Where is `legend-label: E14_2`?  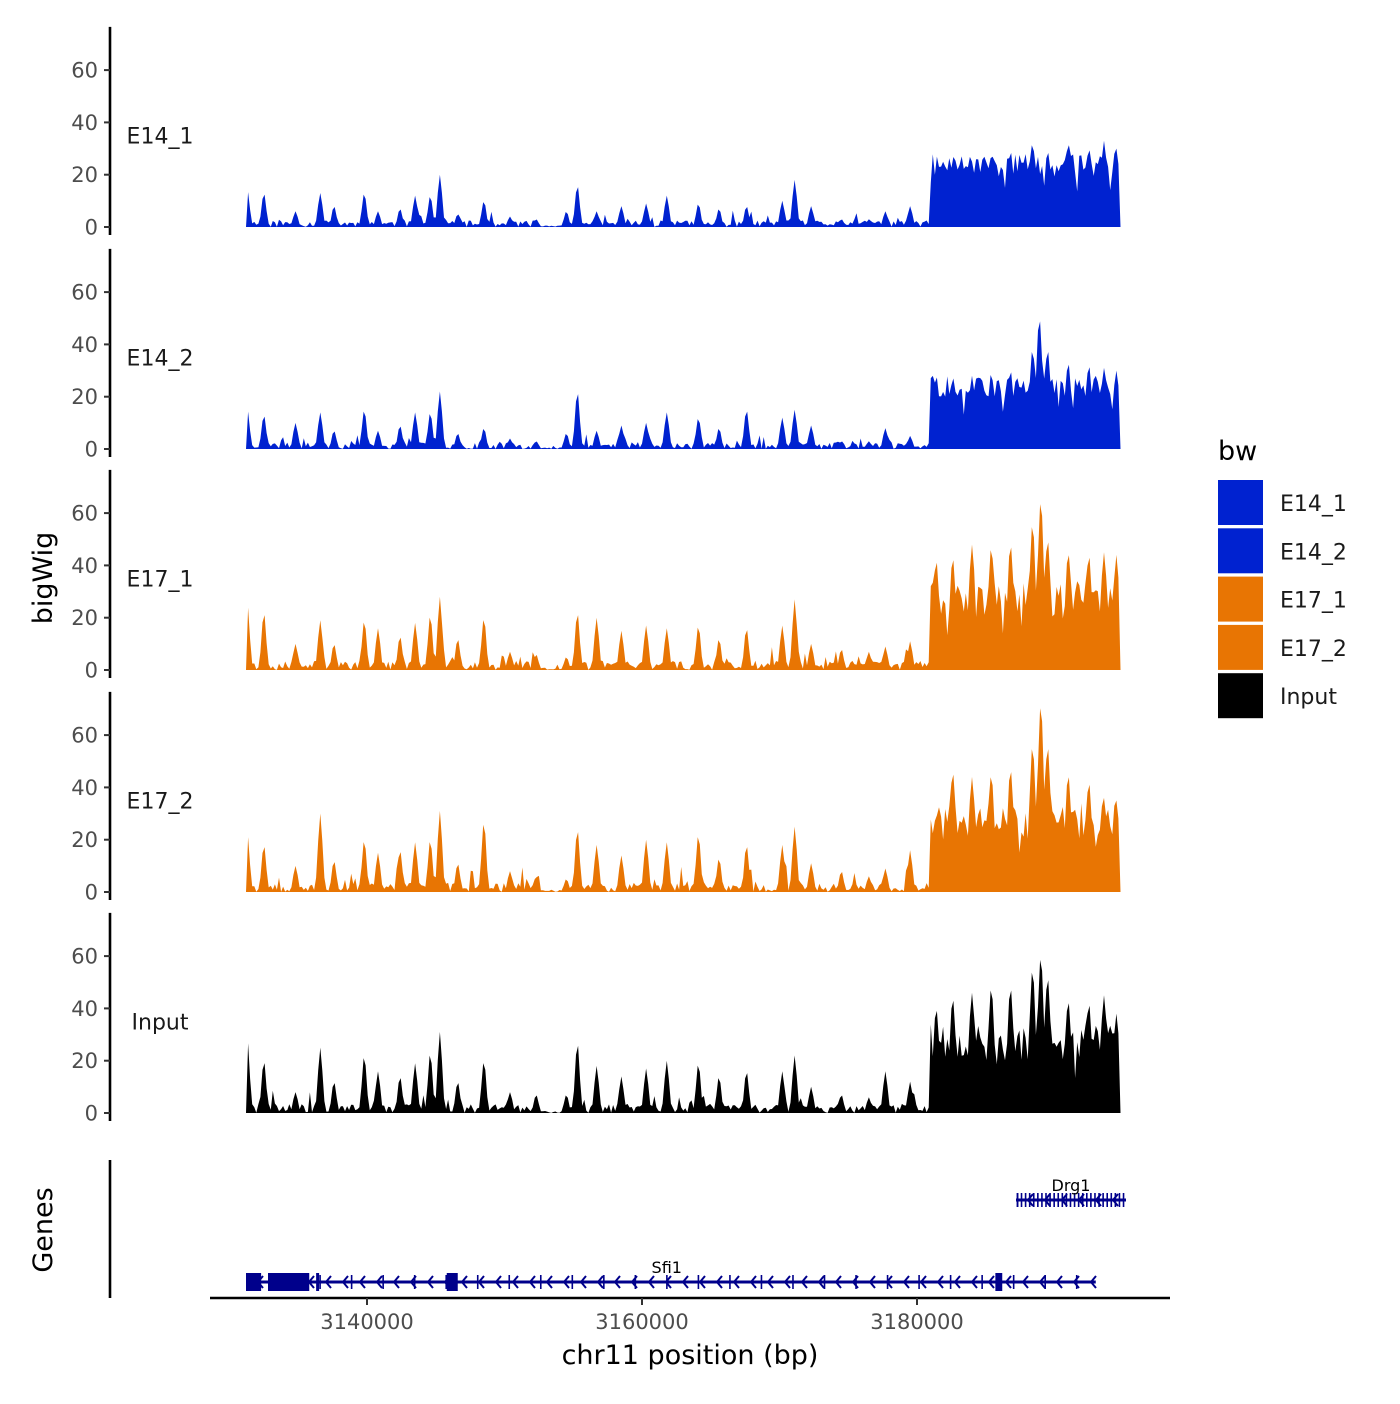
legend-label: E14_2 is located at coordinates (1313, 552).